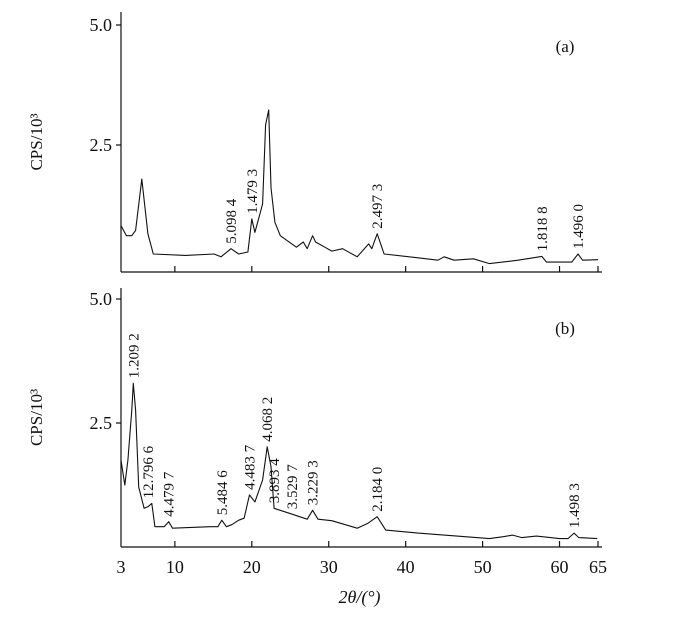 The width and height of the screenshot is (700, 624). Describe the element at coordinates (121, 567) in the screenshot. I see `x-tick-label: 3` at that location.